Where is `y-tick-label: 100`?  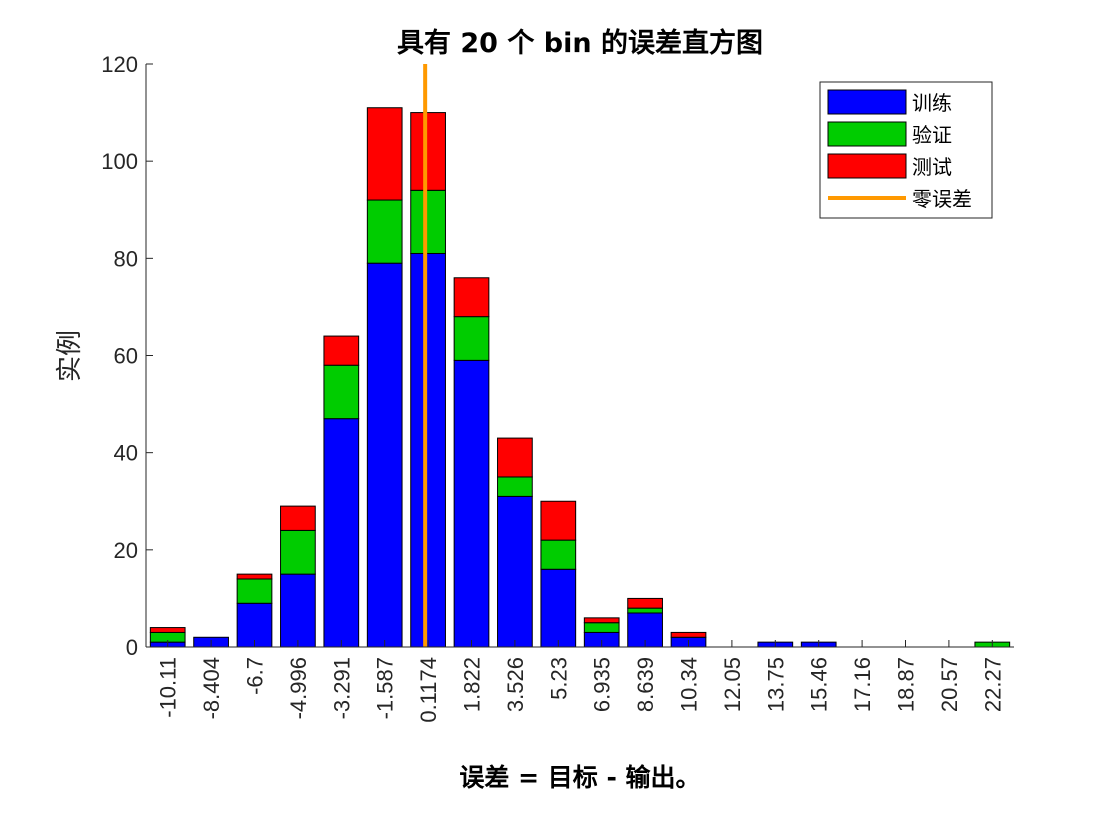
y-tick-label: 100 is located at coordinates (119, 161).